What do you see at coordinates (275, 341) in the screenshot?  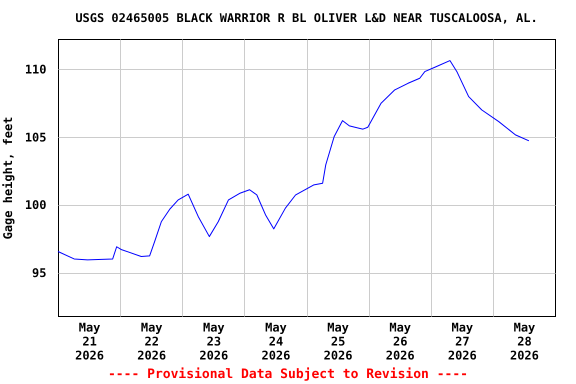 I see `x-tick-label: May 24 2026` at bounding box center [275, 341].